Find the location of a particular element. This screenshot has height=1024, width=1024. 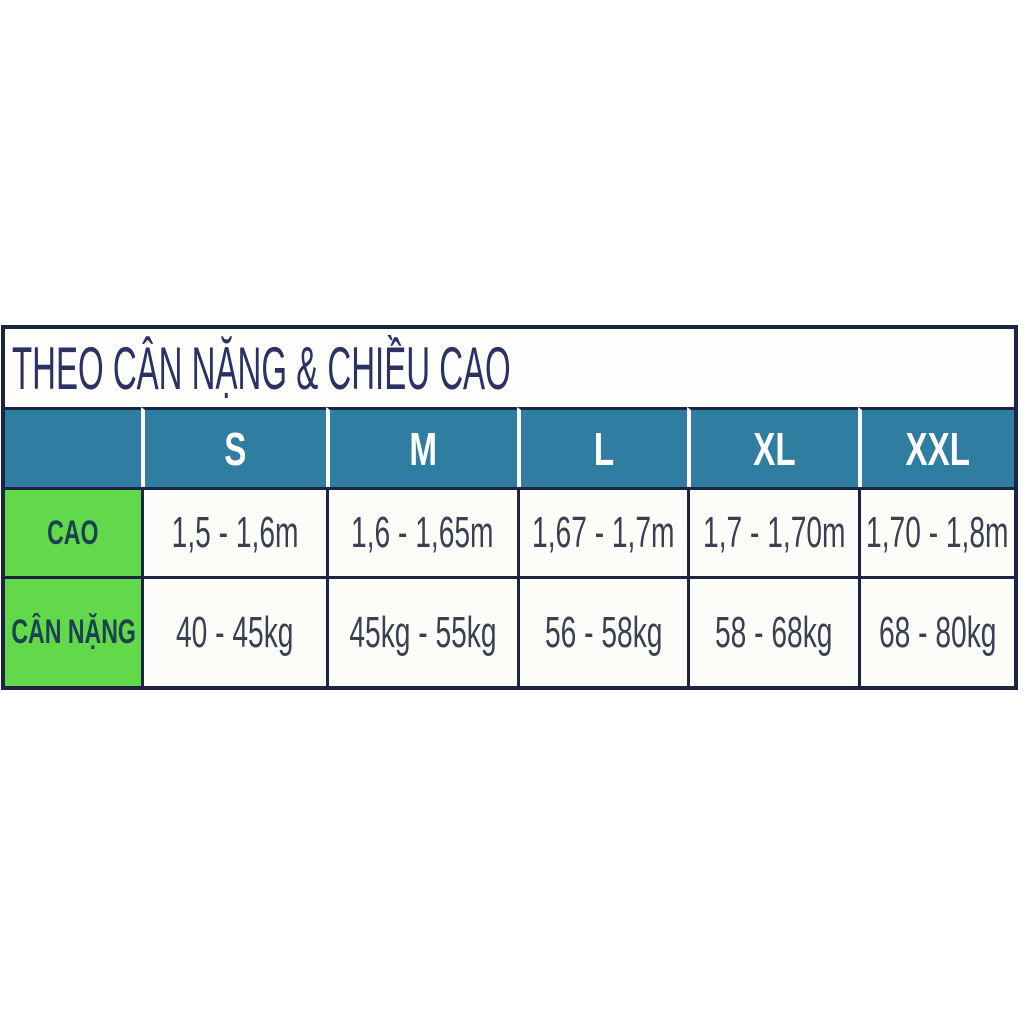

table-title-row: THEO CÂN NẶNG & CHIỀU CAO is located at coordinates (509, 368).